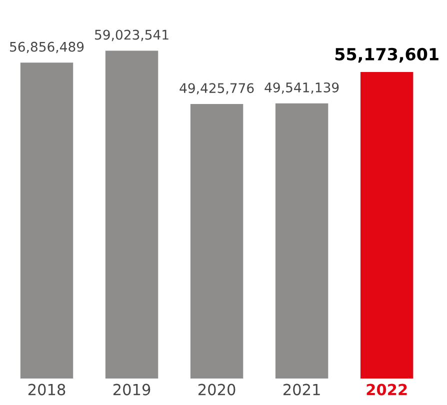  What do you see at coordinates (301, 88) in the screenshot?
I see `data-label: 49,541,139` at bounding box center [301, 88].